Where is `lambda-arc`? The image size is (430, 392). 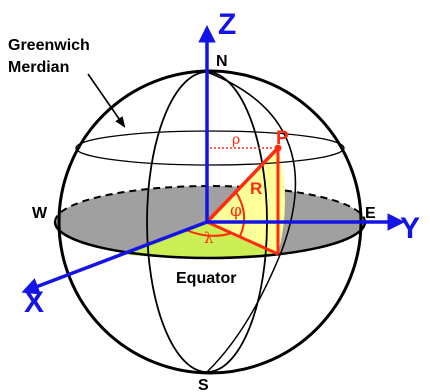
lambda-arc is located at coordinates (209, 233).